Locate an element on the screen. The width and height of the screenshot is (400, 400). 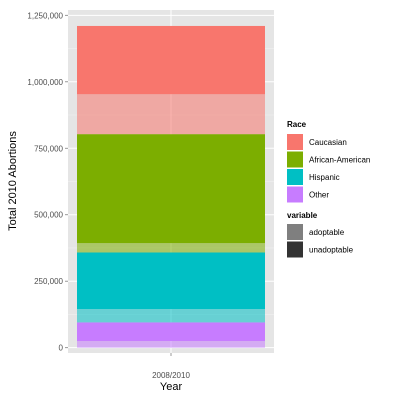
legend-key-other is located at coordinates (295, 194).